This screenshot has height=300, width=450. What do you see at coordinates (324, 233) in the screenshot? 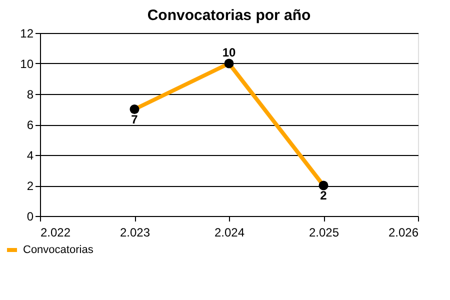
I see `x-tick-label: 2.025` at bounding box center [324, 233].